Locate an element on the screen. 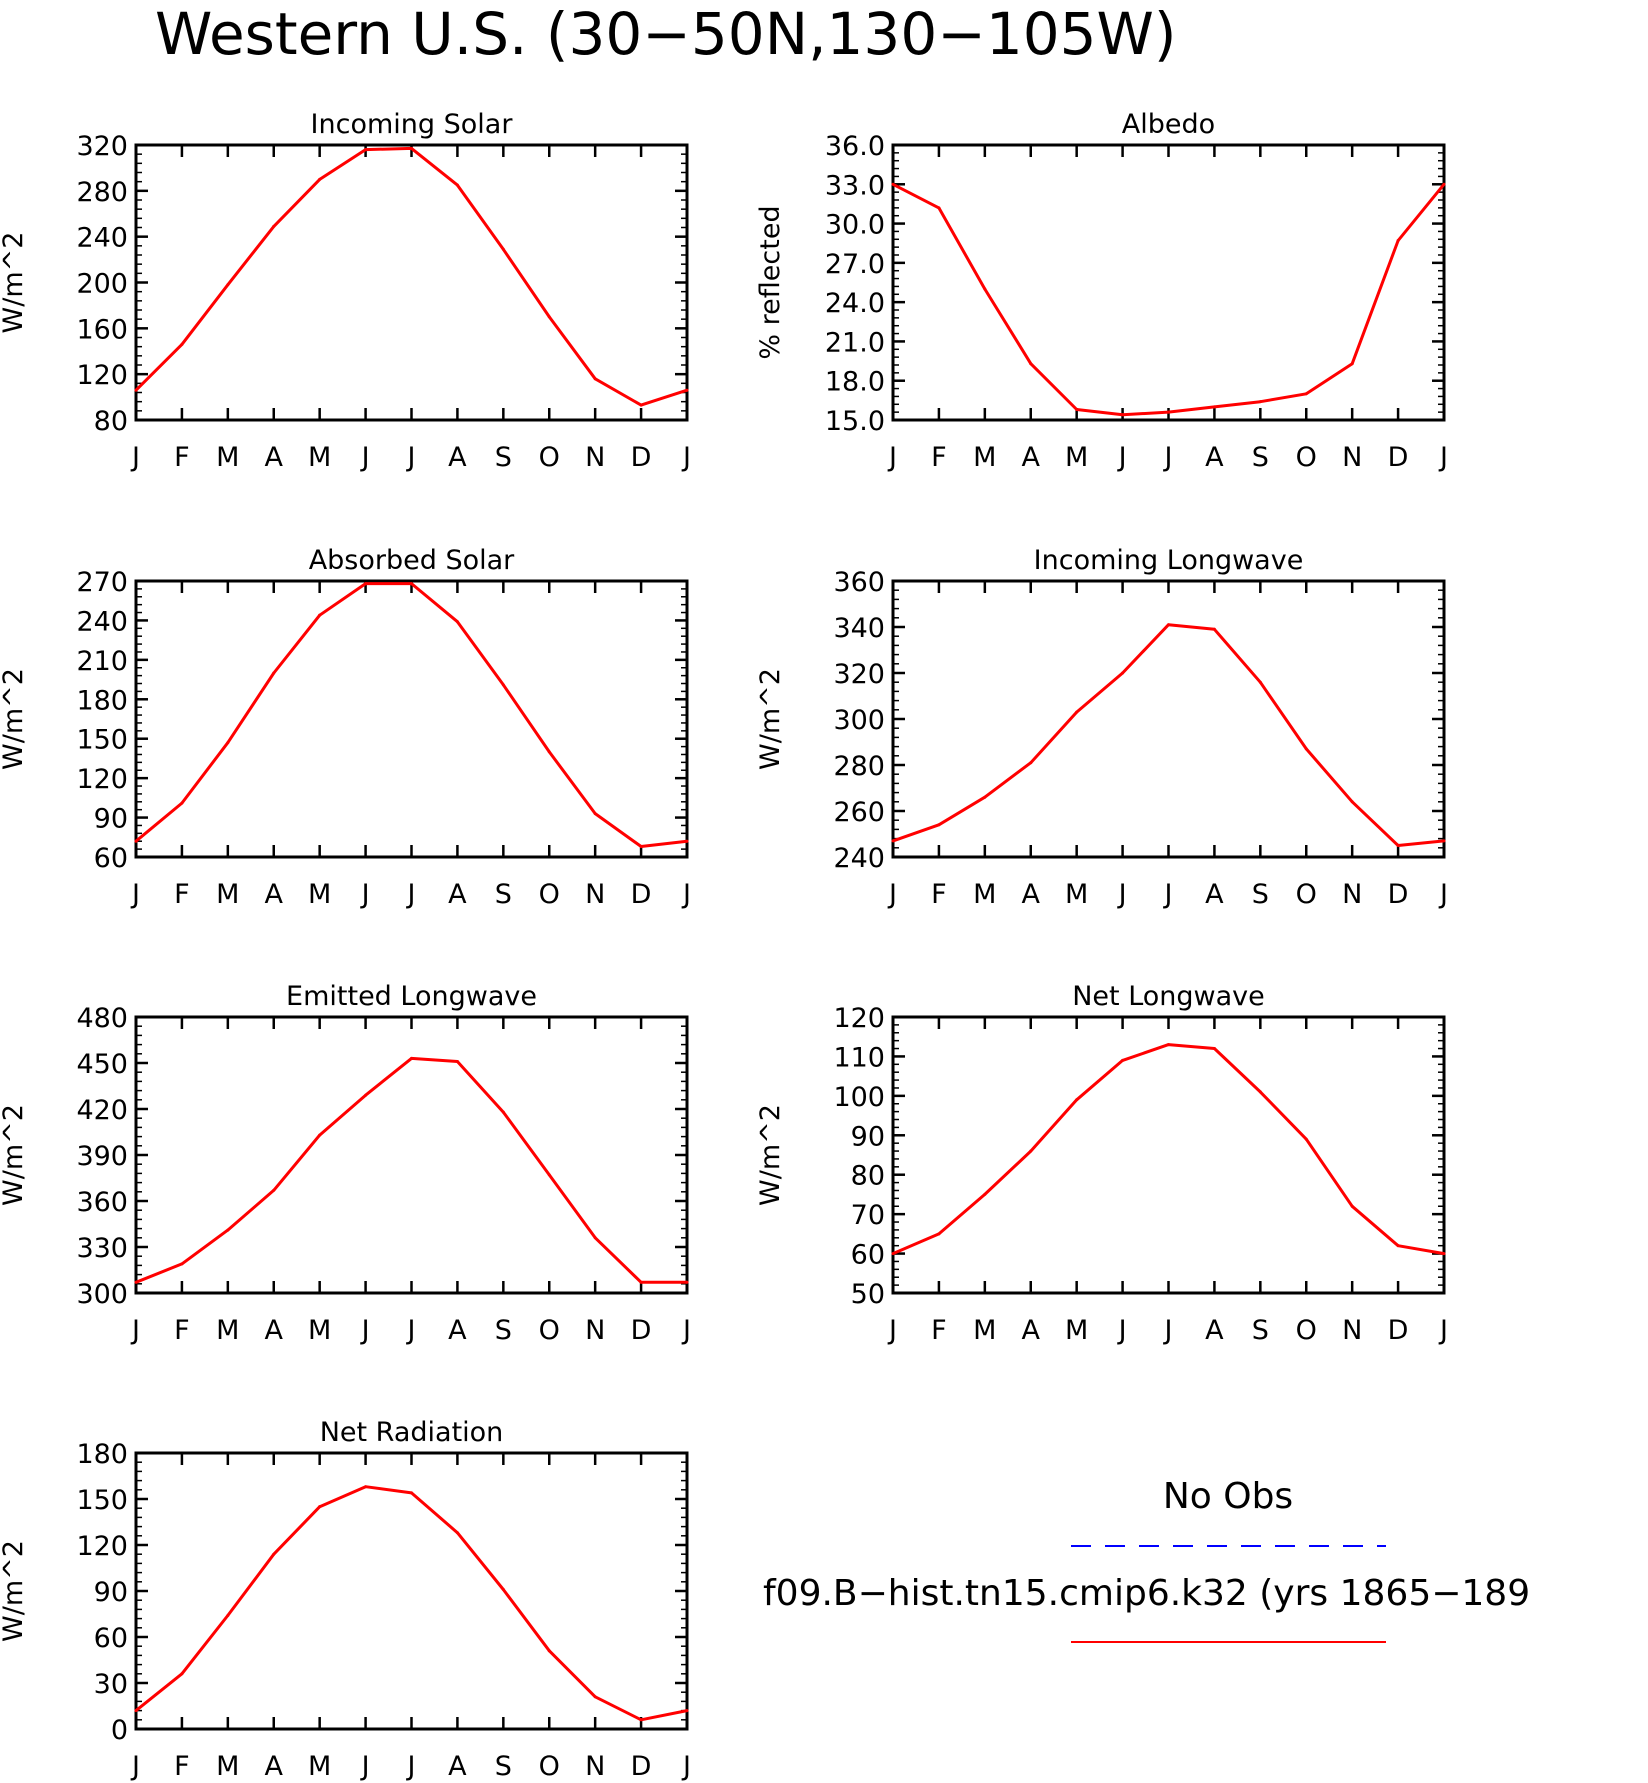 Image resolution: width=1648 pixels, height=1783 pixels. y-tick-label: 390 is located at coordinates (102, 1156).